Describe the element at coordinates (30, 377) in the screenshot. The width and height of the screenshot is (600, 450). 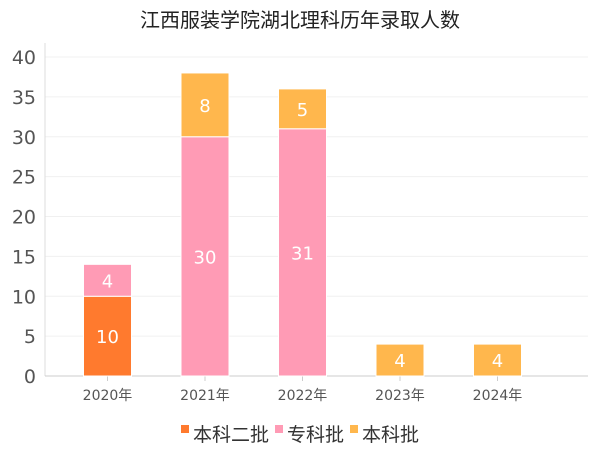
I see `y-tick-label: 0` at that location.